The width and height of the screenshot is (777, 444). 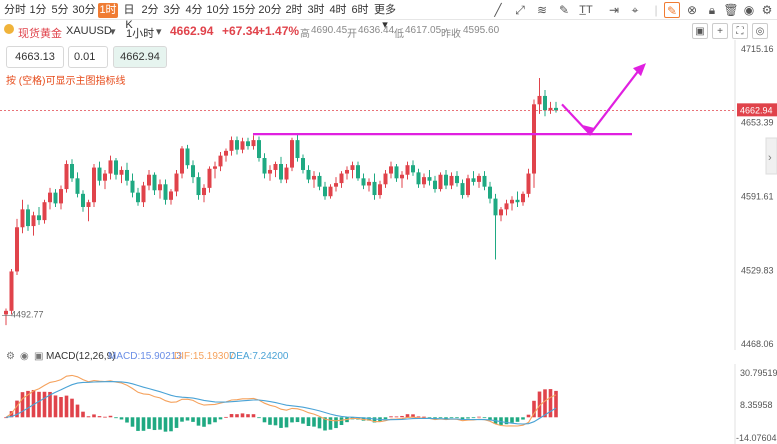 I want to click on timeframe-5: 日K, so click(x=129, y=17).